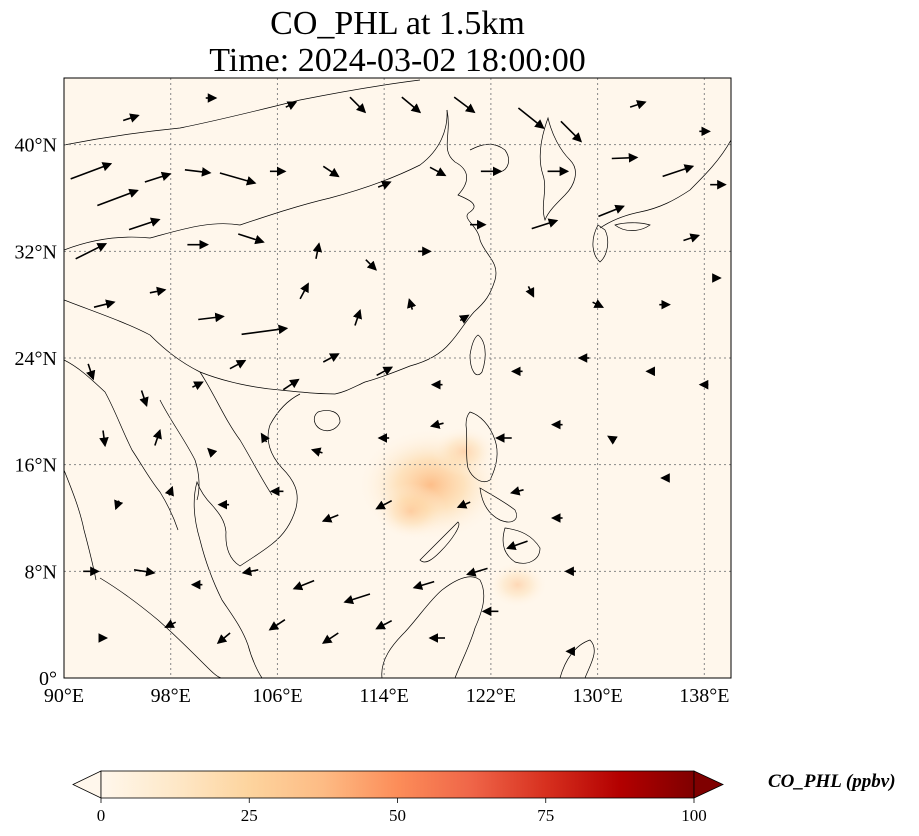  What do you see at coordinates (236, 433) in the screenshot?
I see `border-laos-vietnam` at bounding box center [236, 433].